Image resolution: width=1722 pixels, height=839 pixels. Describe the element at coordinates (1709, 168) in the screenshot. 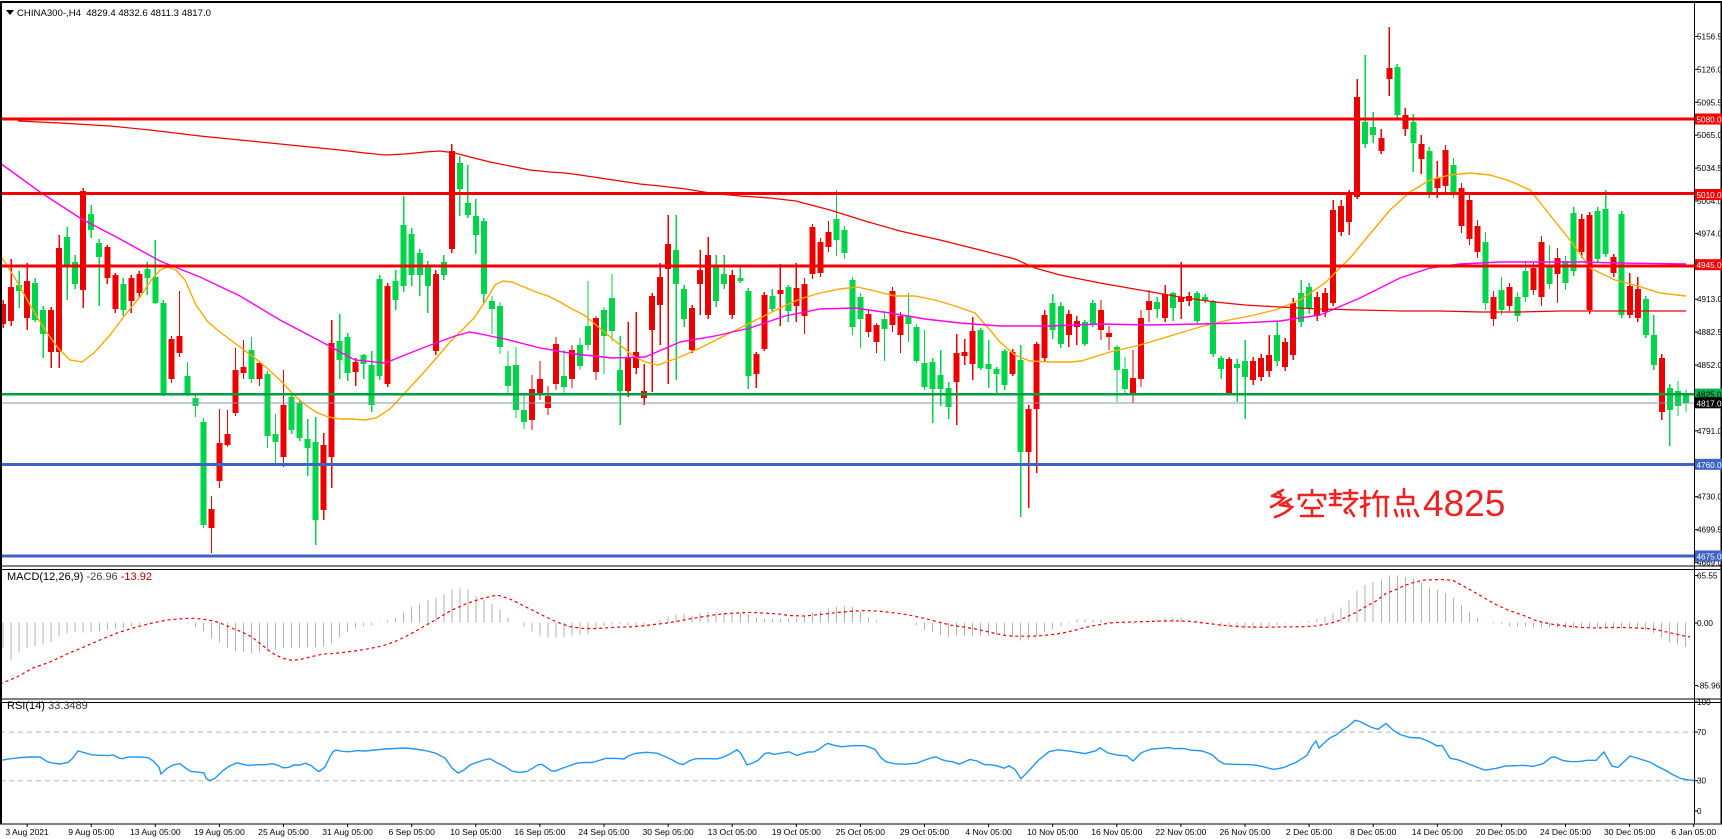

I see `svg-text: 5034.5` at that location.